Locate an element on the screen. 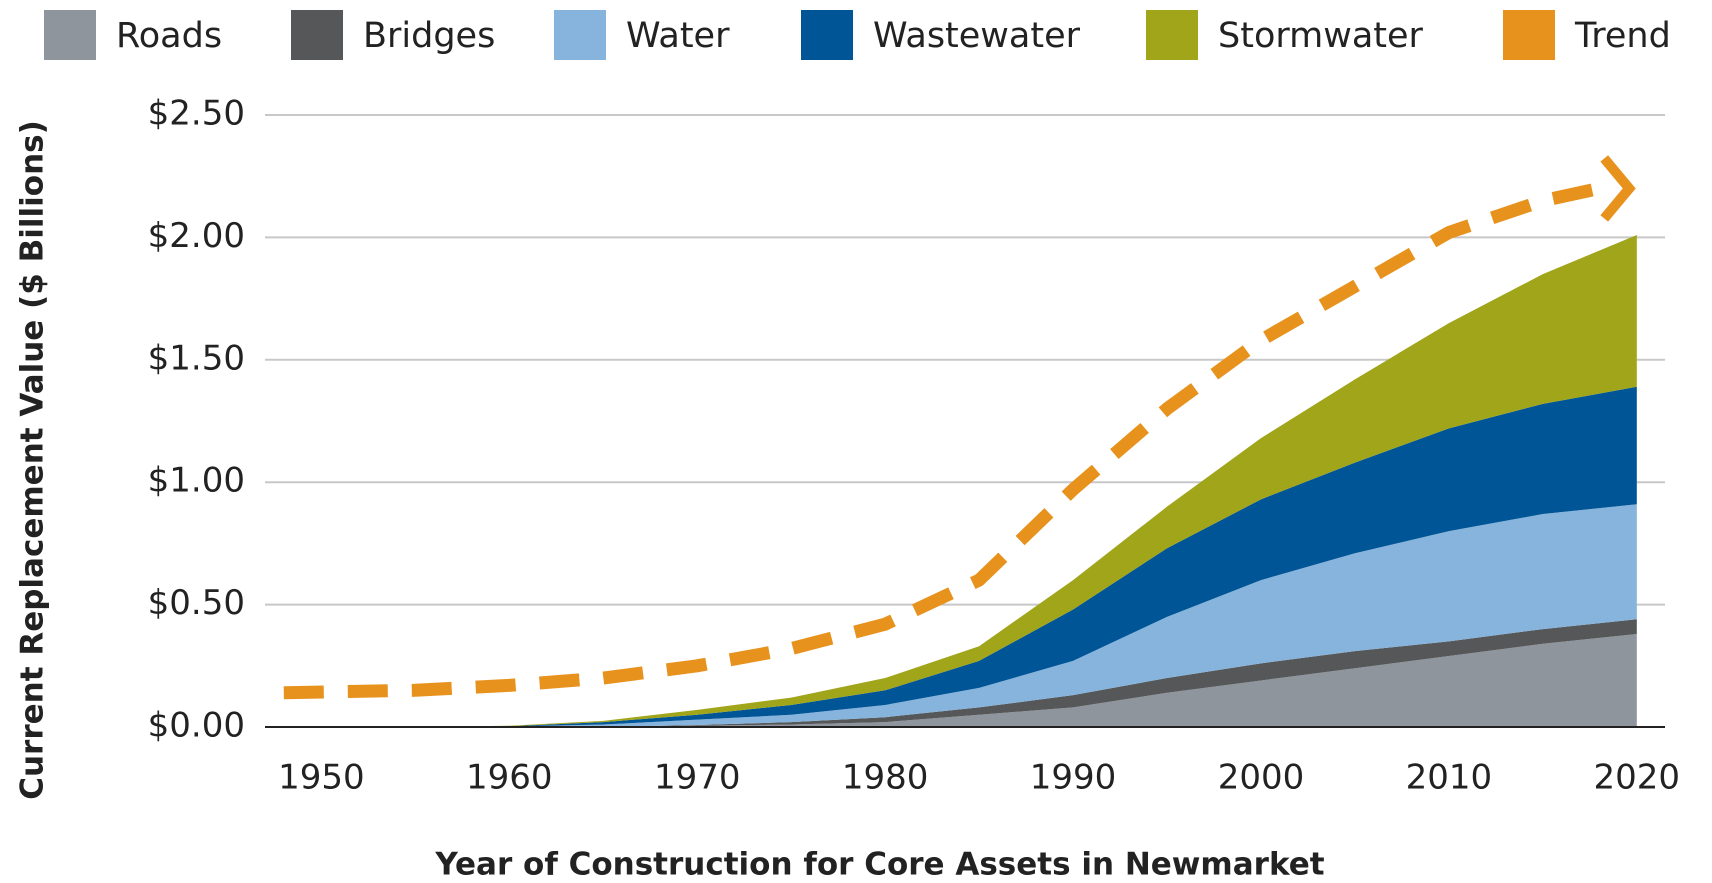  y-tick-label: $2.50 is located at coordinates (196, 114).